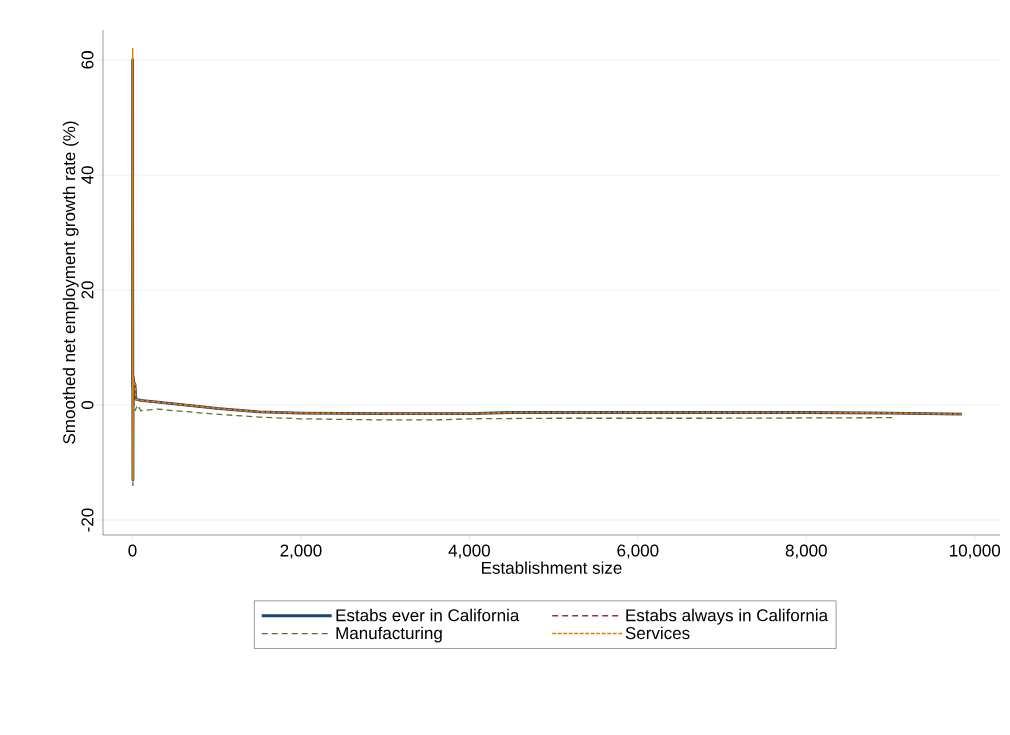  I want to click on x-tick-label: 0, so click(132, 550).